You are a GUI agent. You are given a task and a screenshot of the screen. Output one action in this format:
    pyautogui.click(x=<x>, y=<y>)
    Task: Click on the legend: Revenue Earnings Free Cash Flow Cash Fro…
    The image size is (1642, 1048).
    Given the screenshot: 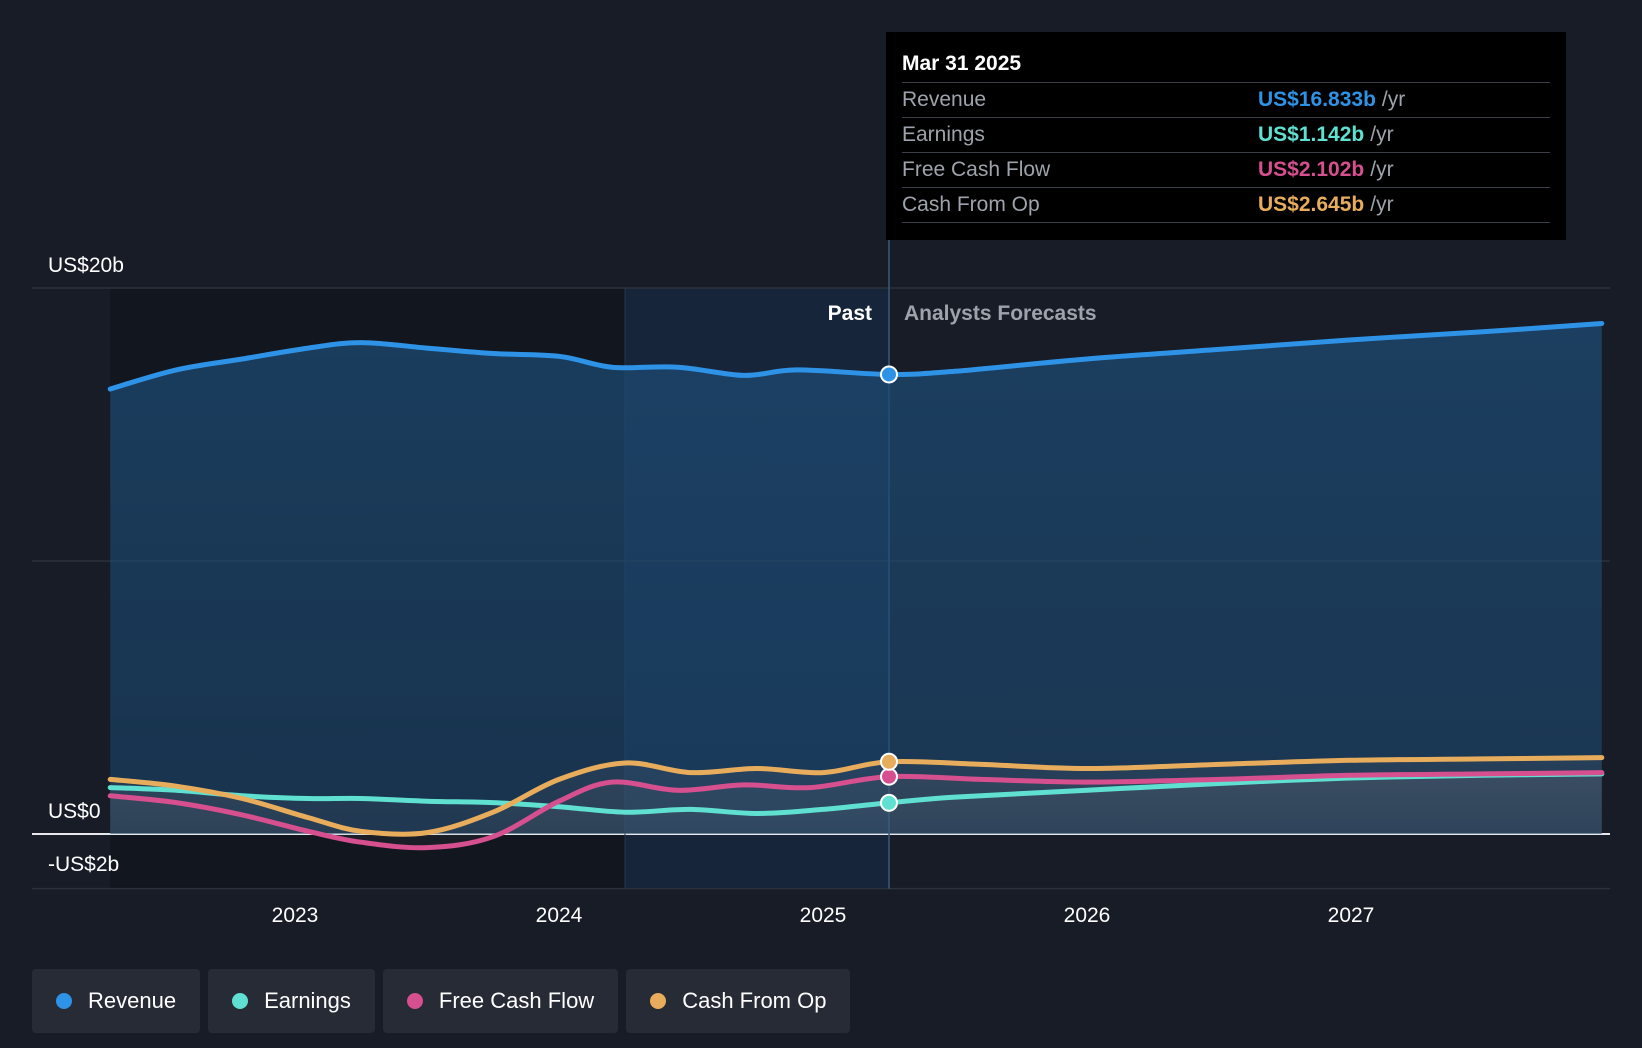 What is the action you would take?
    pyautogui.click(x=441, y=1001)
    